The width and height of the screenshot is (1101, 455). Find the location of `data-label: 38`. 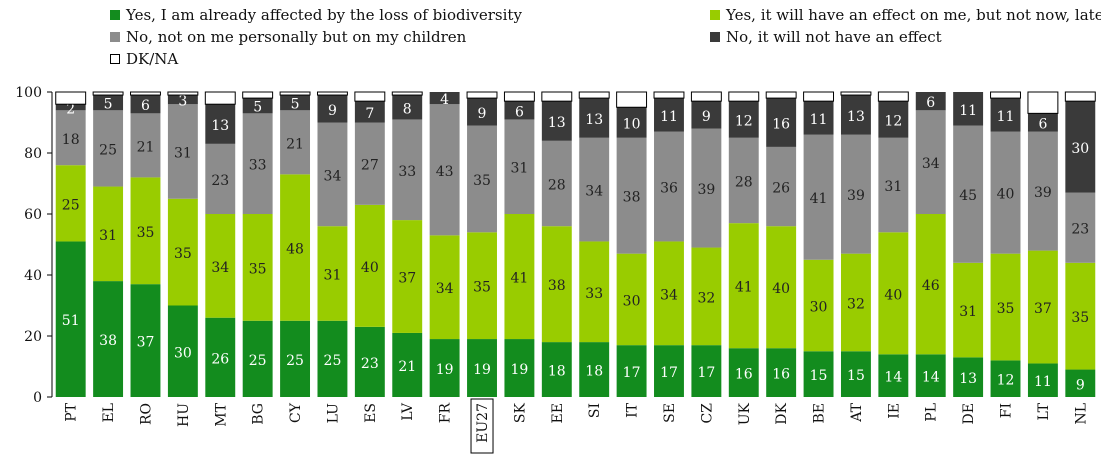

data-label: 38 is located at coordinates (557, 286).